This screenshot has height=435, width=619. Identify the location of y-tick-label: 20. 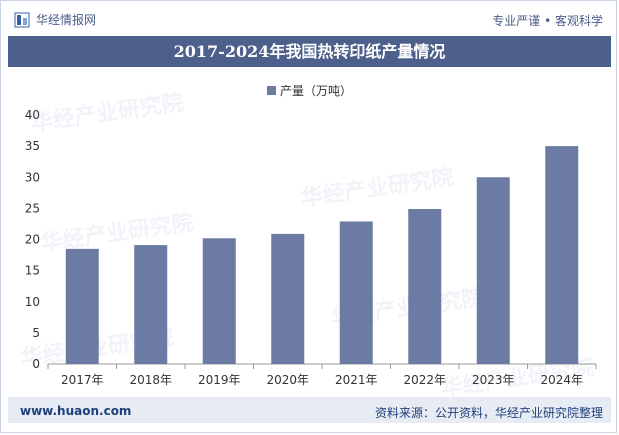
(32, 240).